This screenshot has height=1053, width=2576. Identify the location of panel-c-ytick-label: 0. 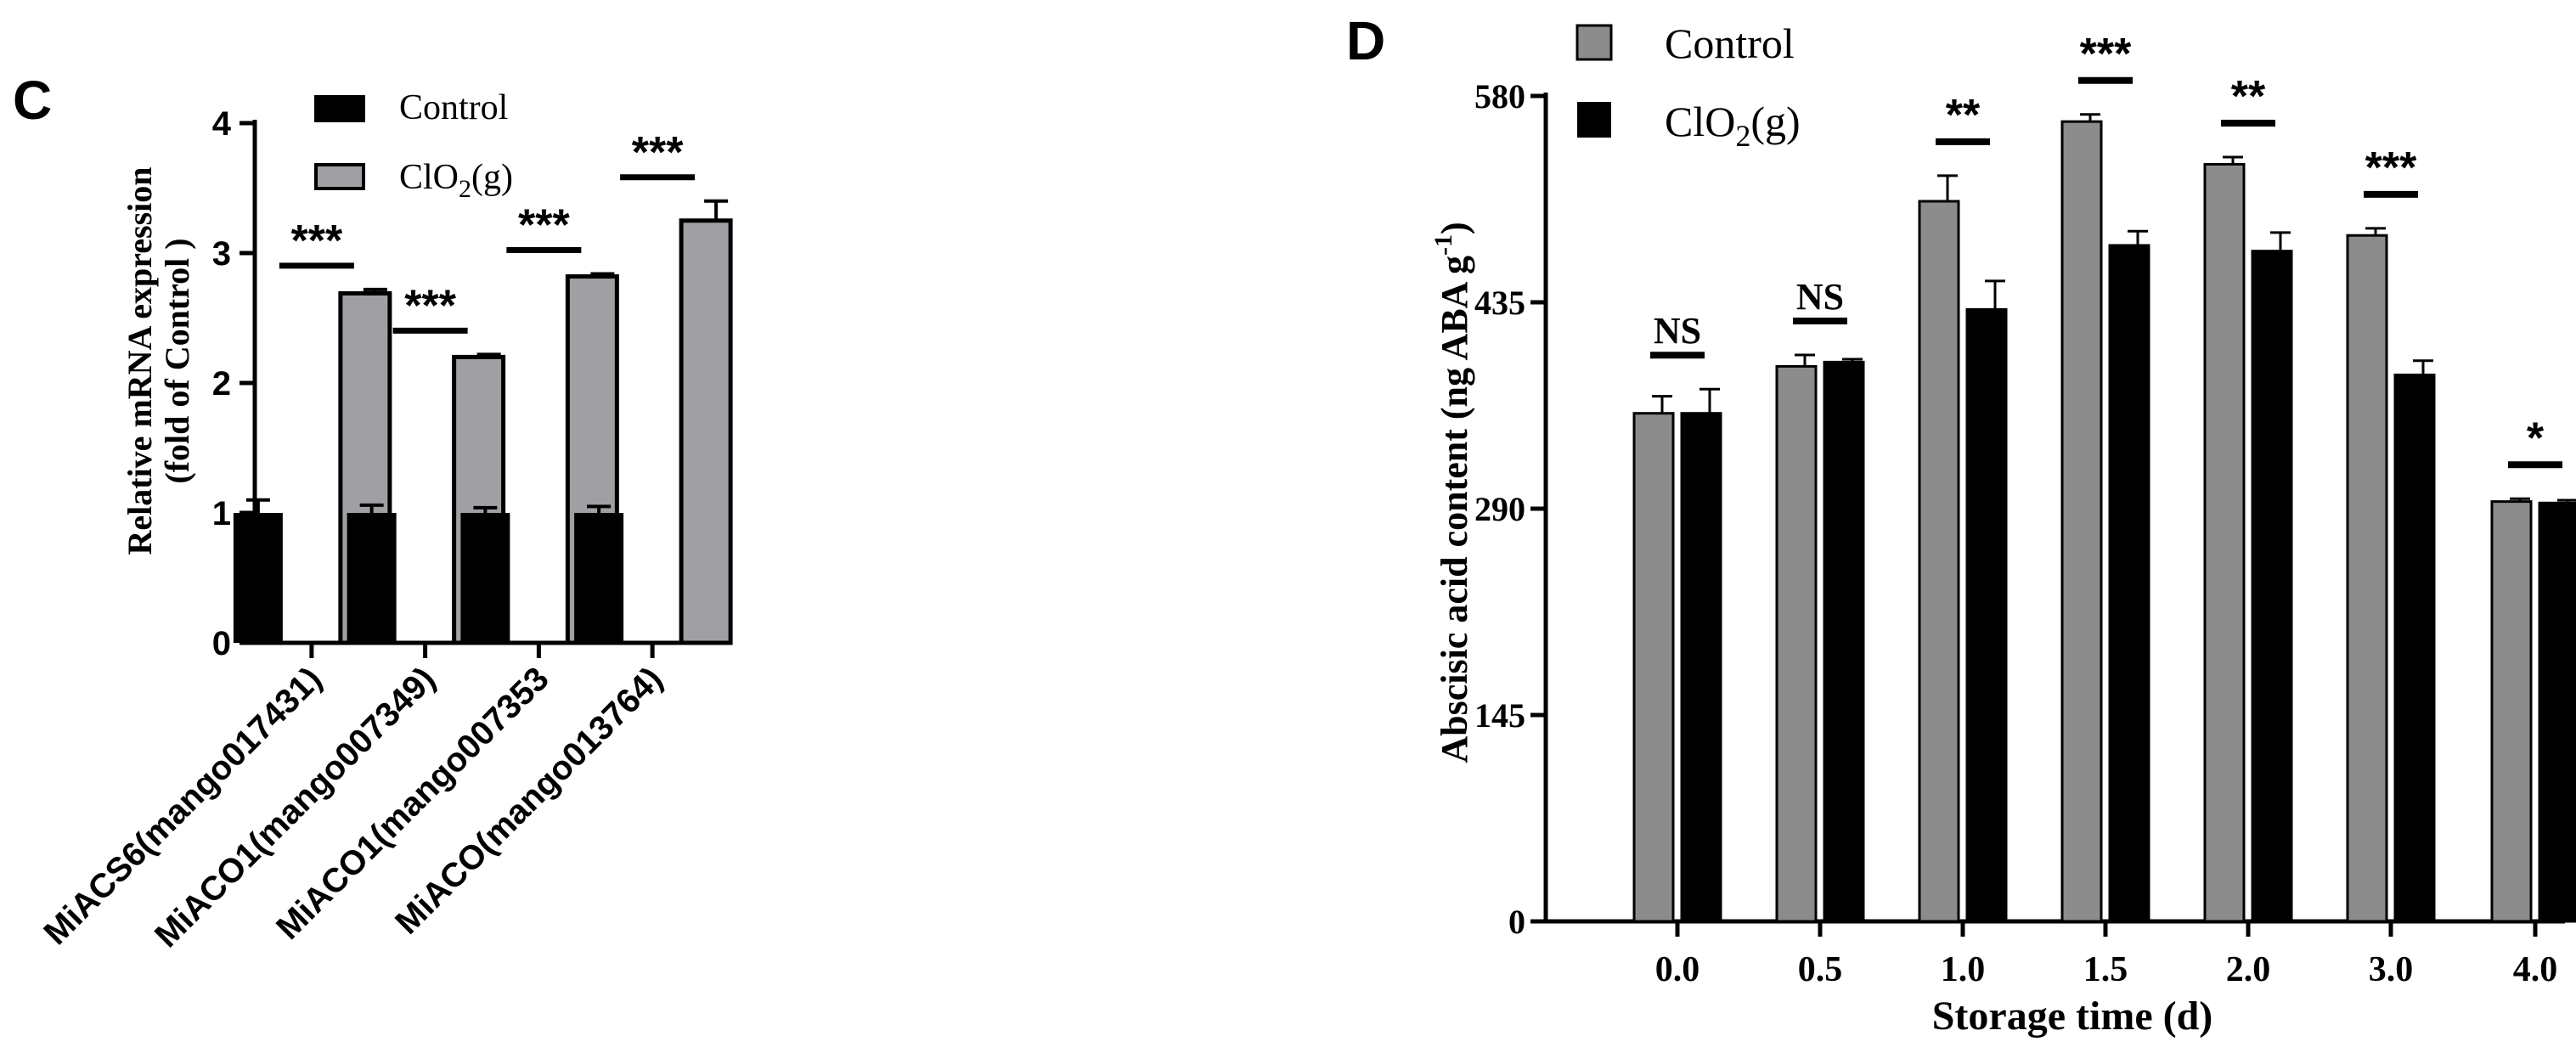
(221, 643).